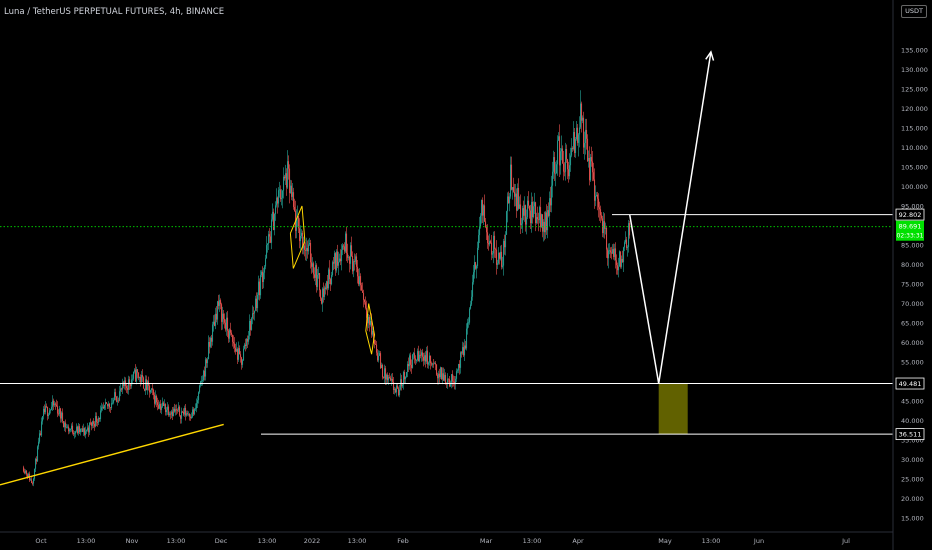 The height and width of the screenshot is (550, 932). I want to click on y-tick-label: 125.000, so click(914, 90).